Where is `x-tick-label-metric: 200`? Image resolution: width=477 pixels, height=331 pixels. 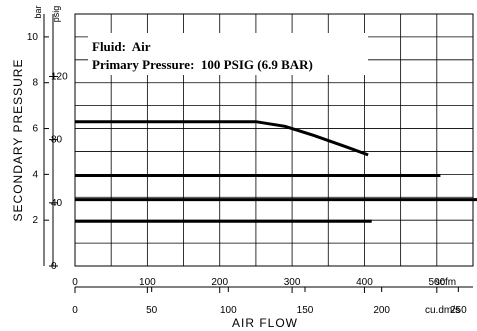
x-tick-label-metric: 200 is located at coordinates (381, 310).